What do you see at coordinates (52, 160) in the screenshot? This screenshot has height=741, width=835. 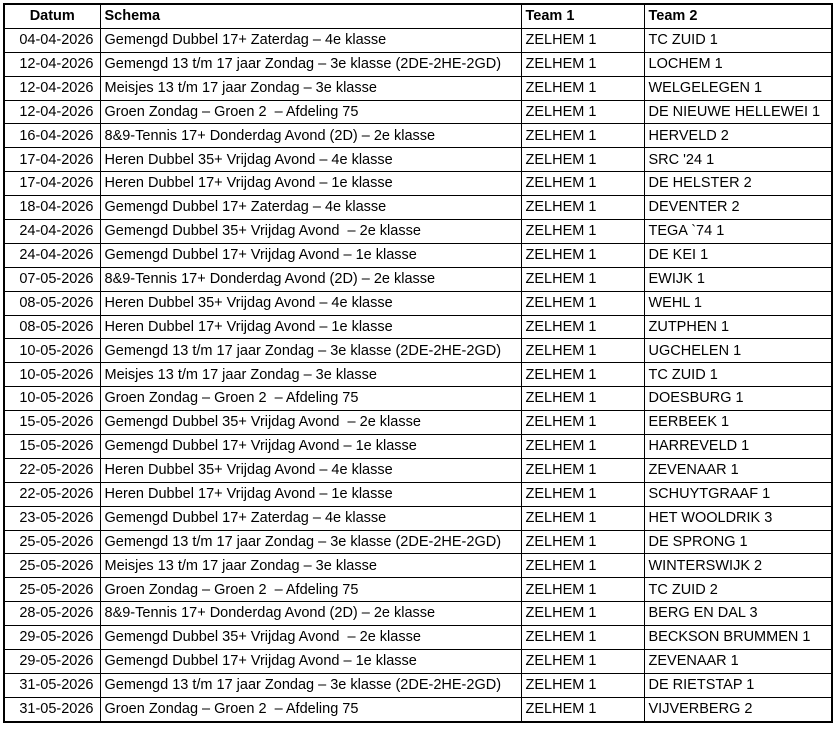 I see `cell-datum: 17-04-2026` at bounding box center [52, 160].